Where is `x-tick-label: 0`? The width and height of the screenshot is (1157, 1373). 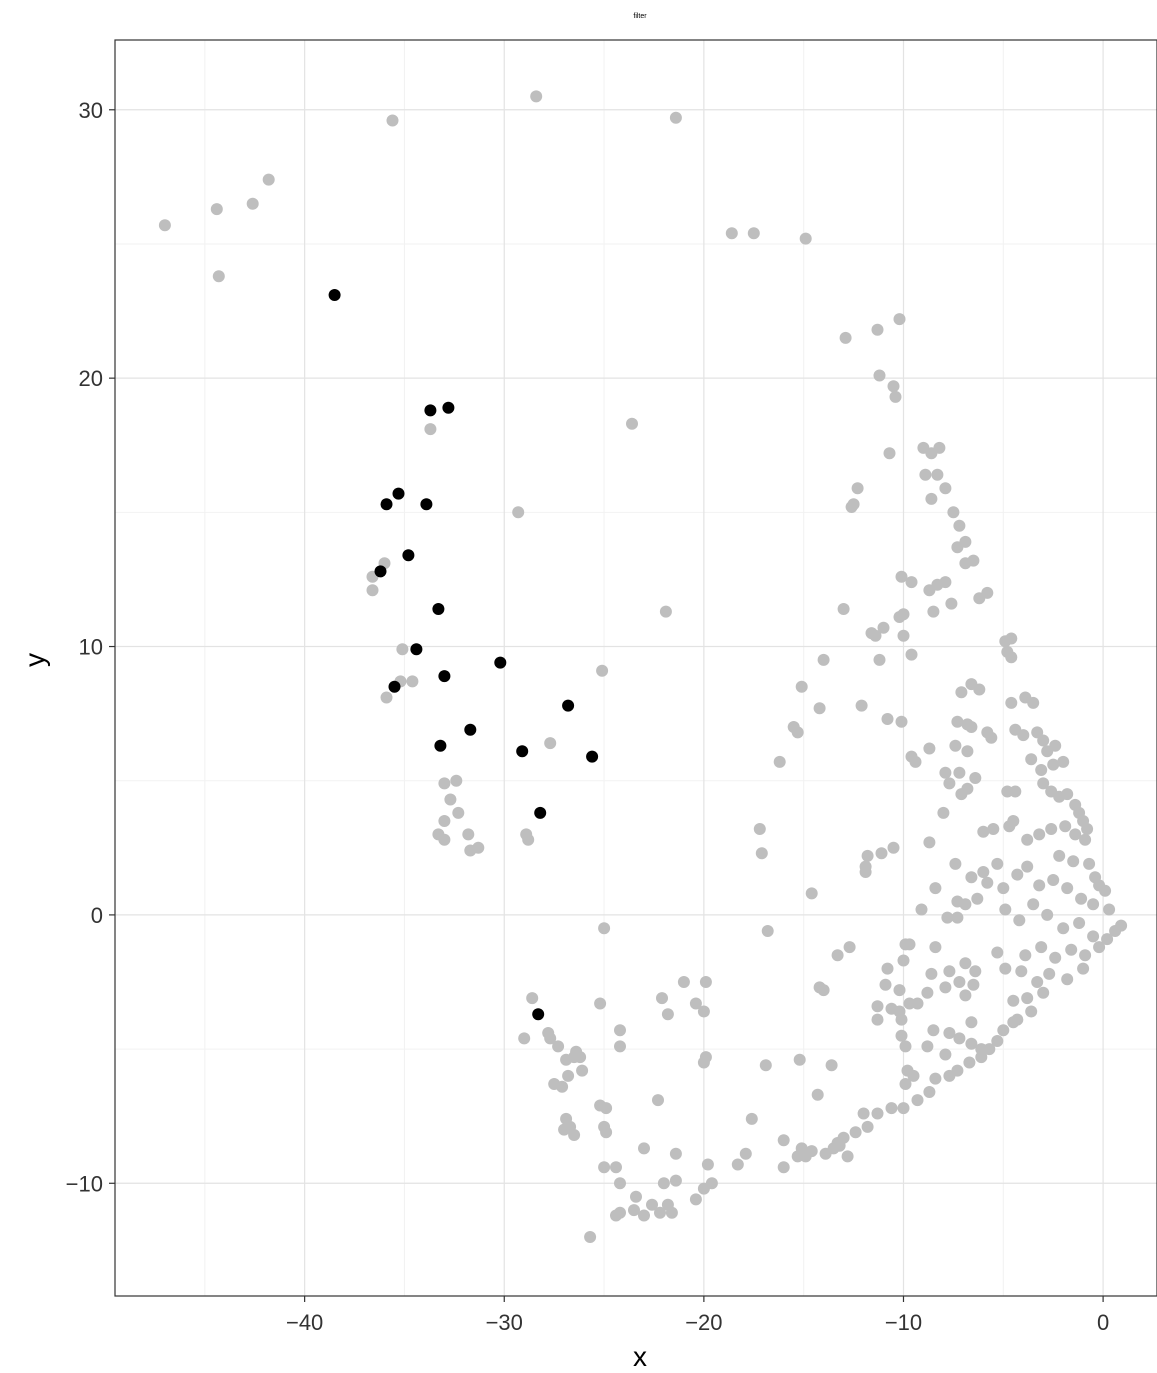 x-tick-label: 0 is located at coordinates (1103, 1322).